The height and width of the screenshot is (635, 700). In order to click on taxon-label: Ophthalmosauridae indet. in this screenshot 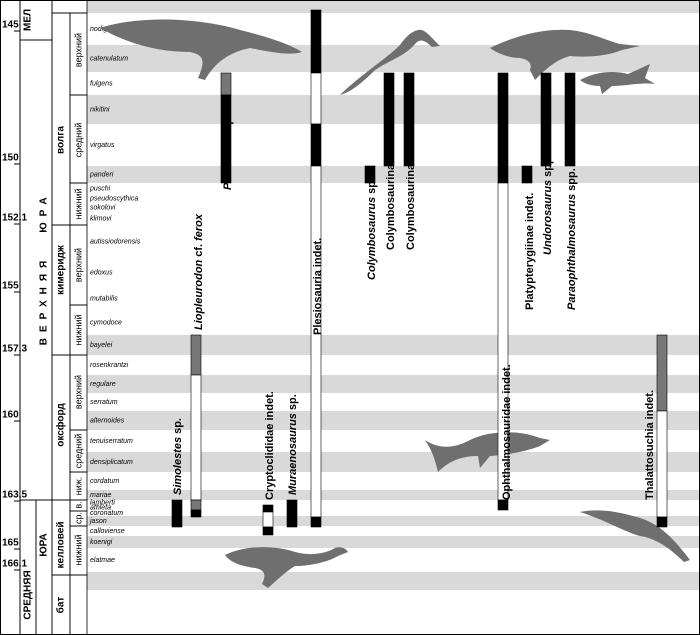, I will do `click(507, 432)`.